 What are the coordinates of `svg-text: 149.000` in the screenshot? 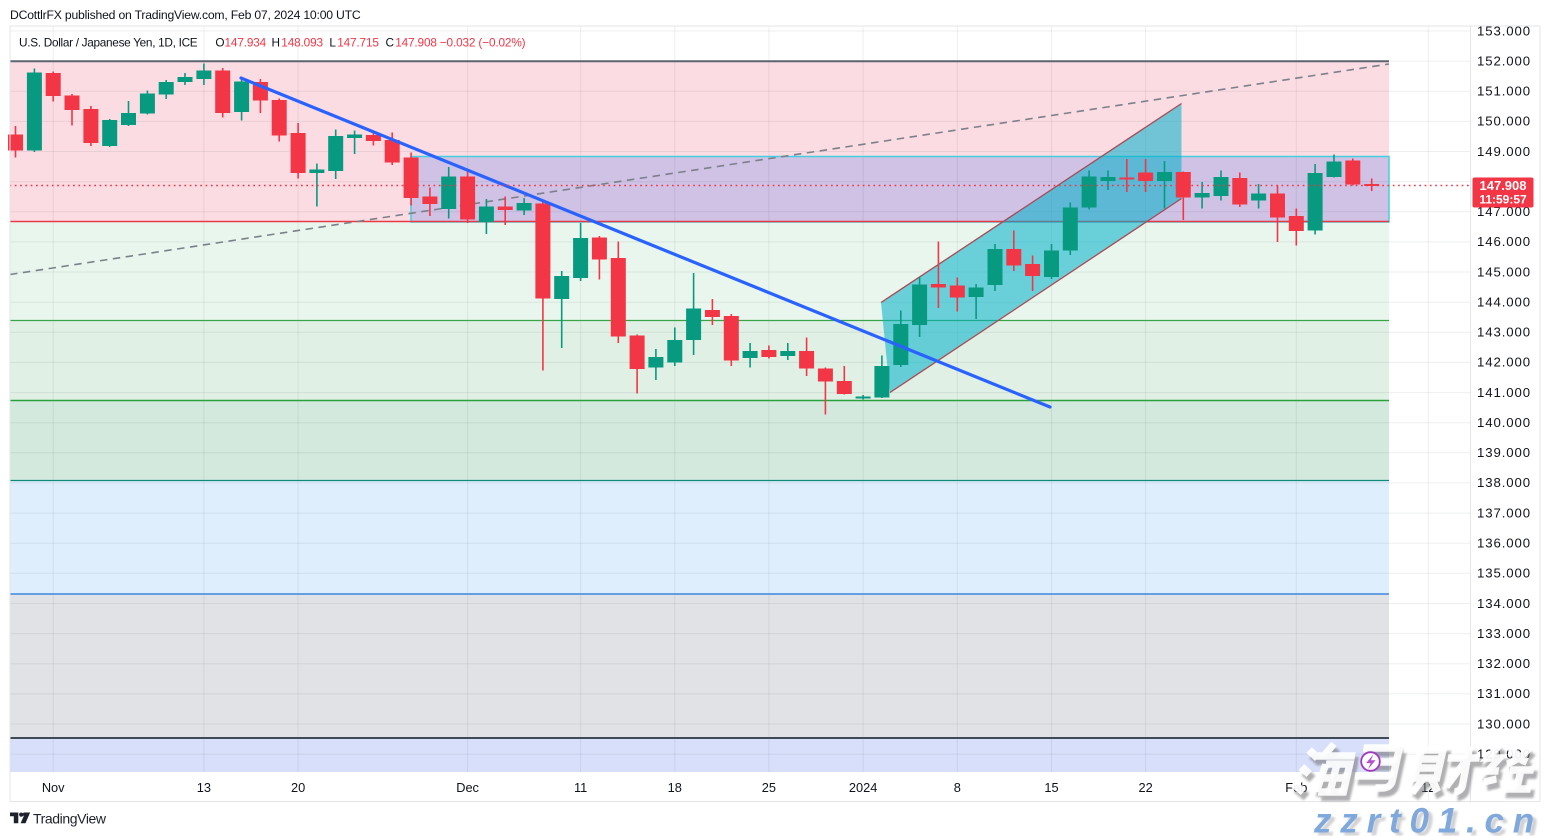 It's located at (1504, 151).